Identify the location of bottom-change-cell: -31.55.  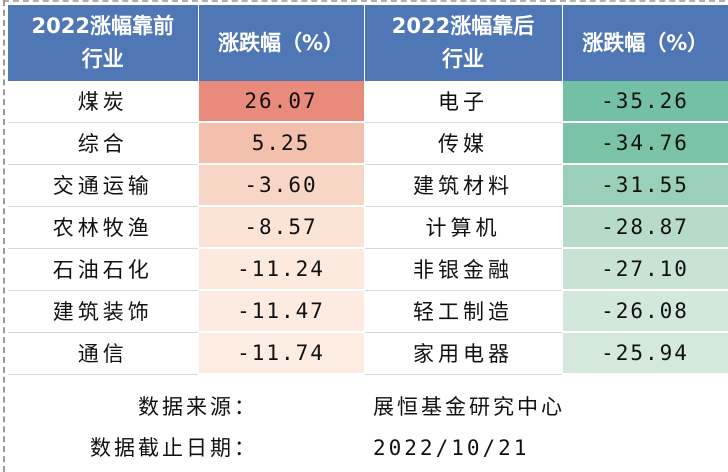
(645, 185).